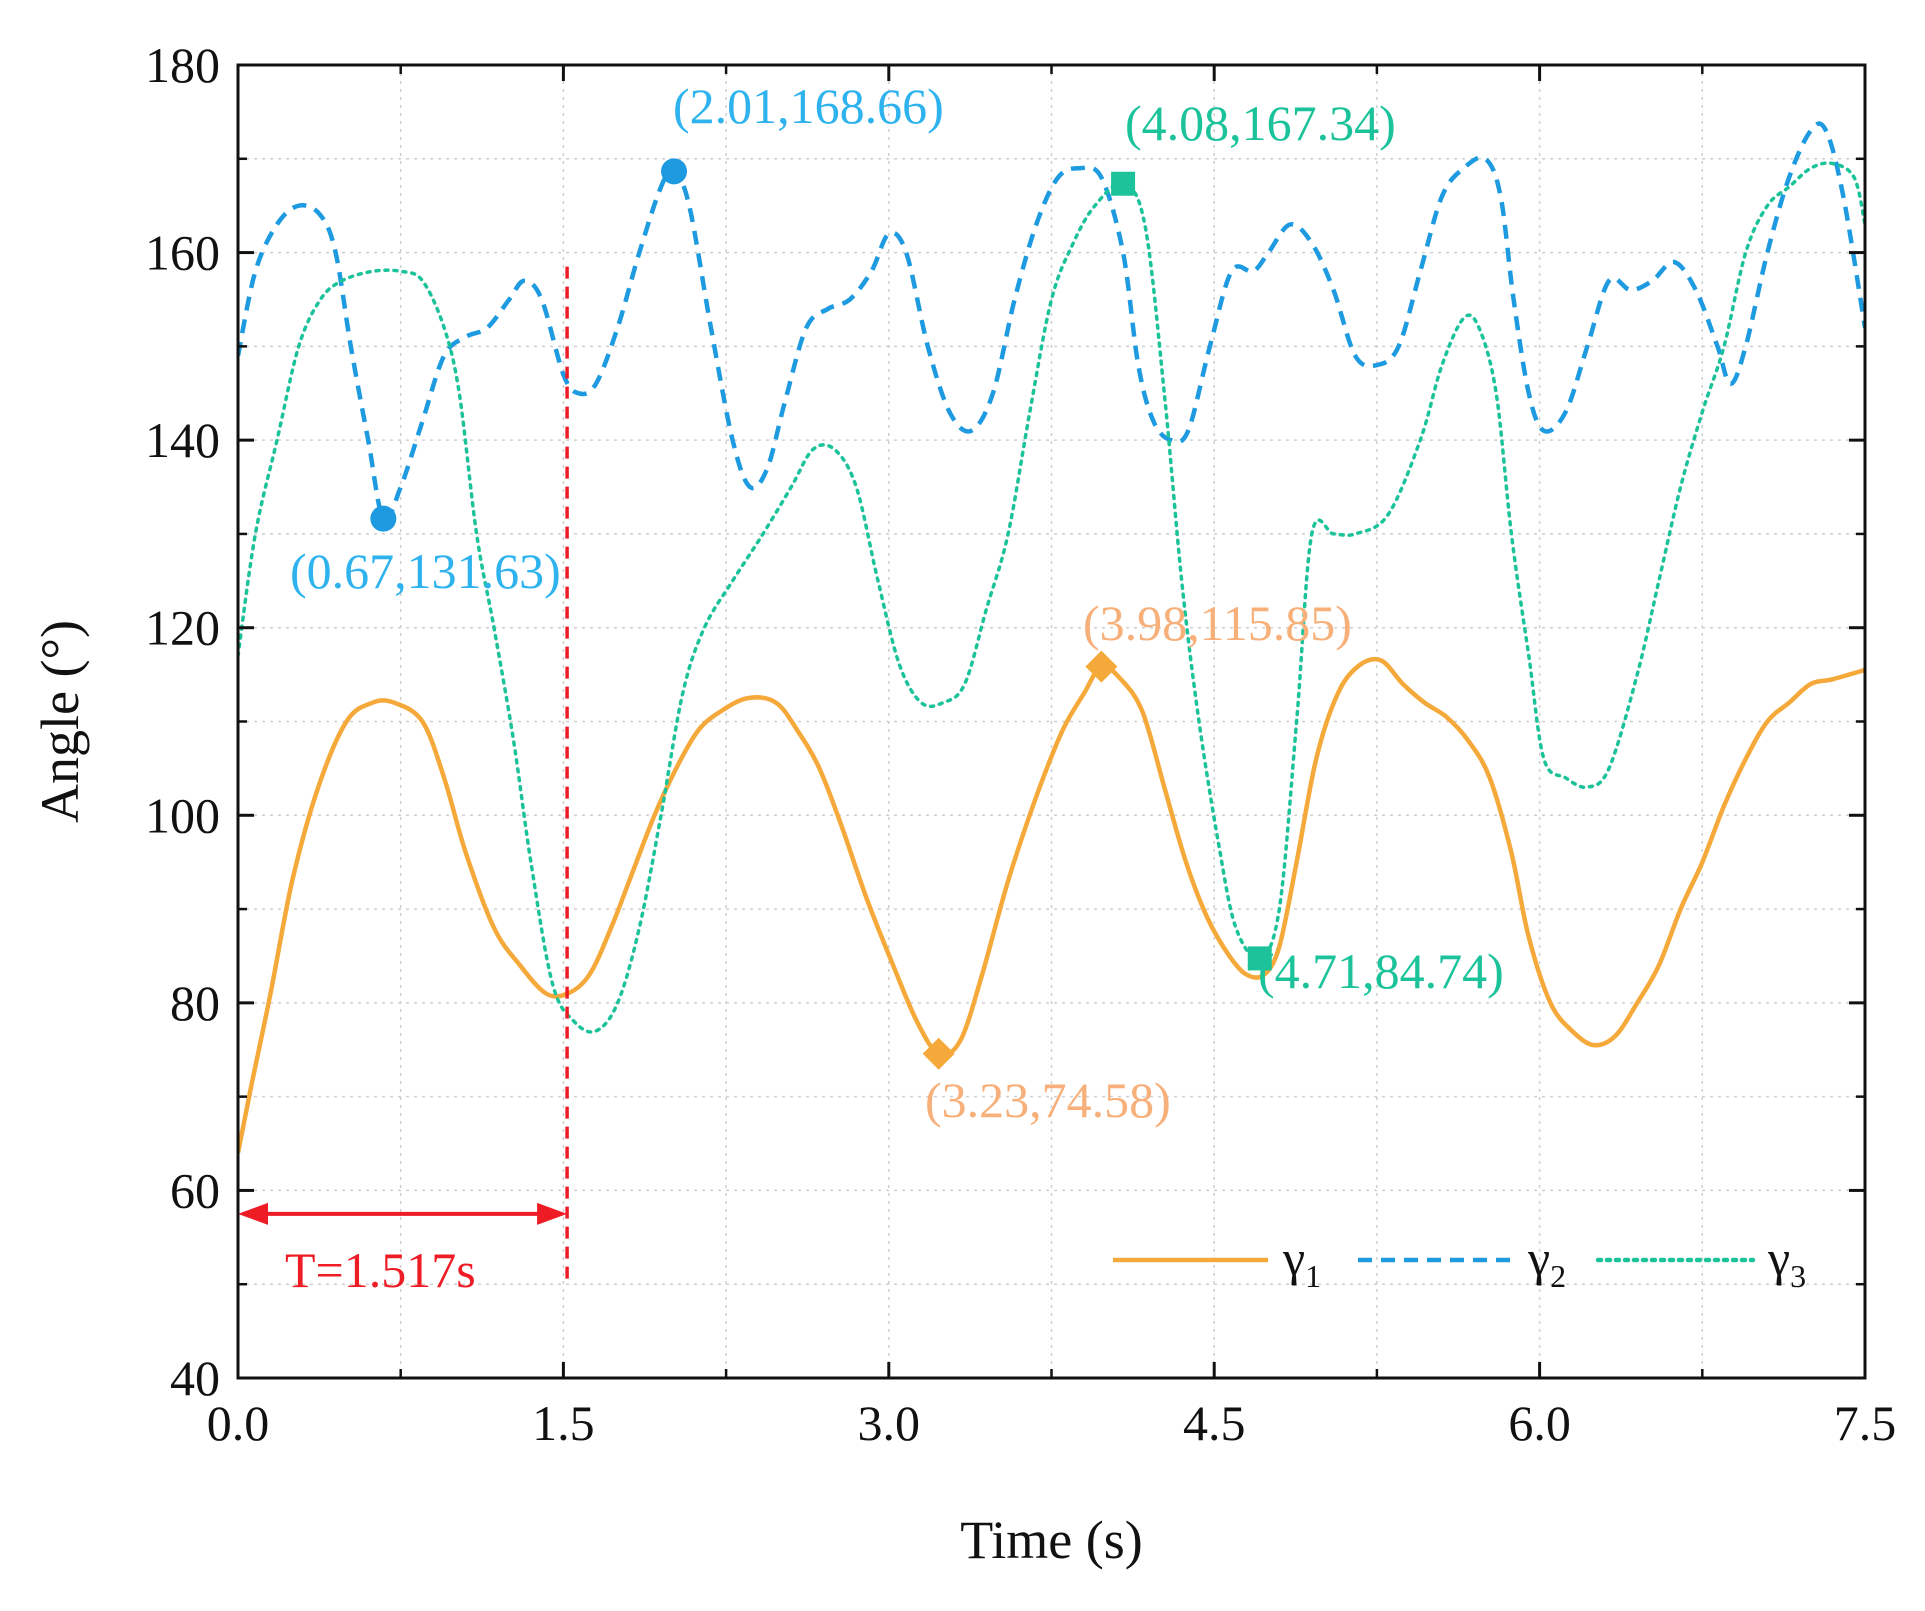 The width and height of the screenshot is (1925, 1611). Describe the element at coordinates (1798, 1276) in the screenshot. I see `legend-label-subscript: 3` at that location.